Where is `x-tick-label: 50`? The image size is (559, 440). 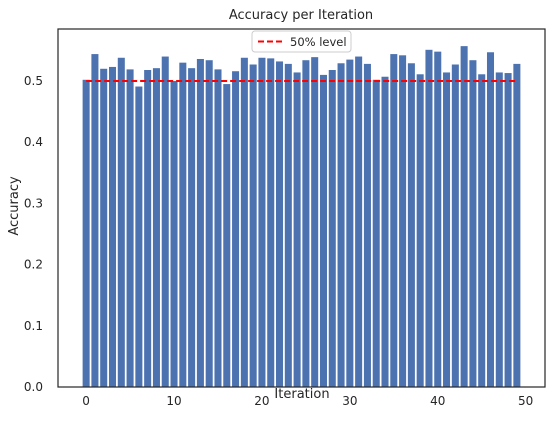 x-tick-label: 50 is located at coordinates (525, 401).